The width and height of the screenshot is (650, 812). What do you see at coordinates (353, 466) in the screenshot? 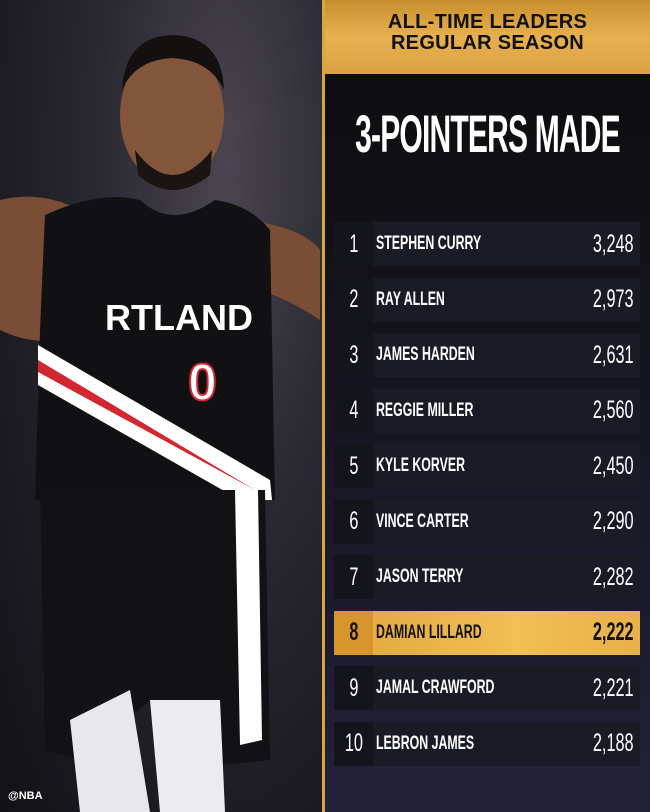
I see `rank: 5` at bounding box center [353, 466].